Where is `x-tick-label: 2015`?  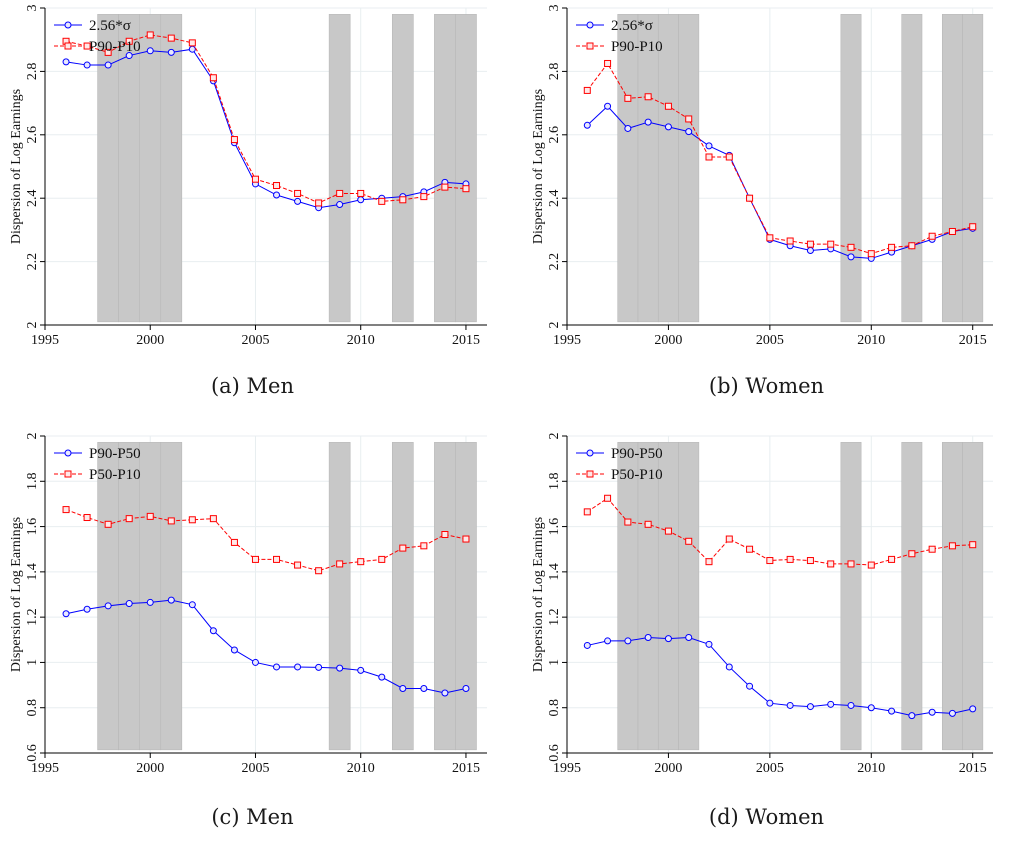
x-tick-label: 2015 is located at coordinates (973, 768).